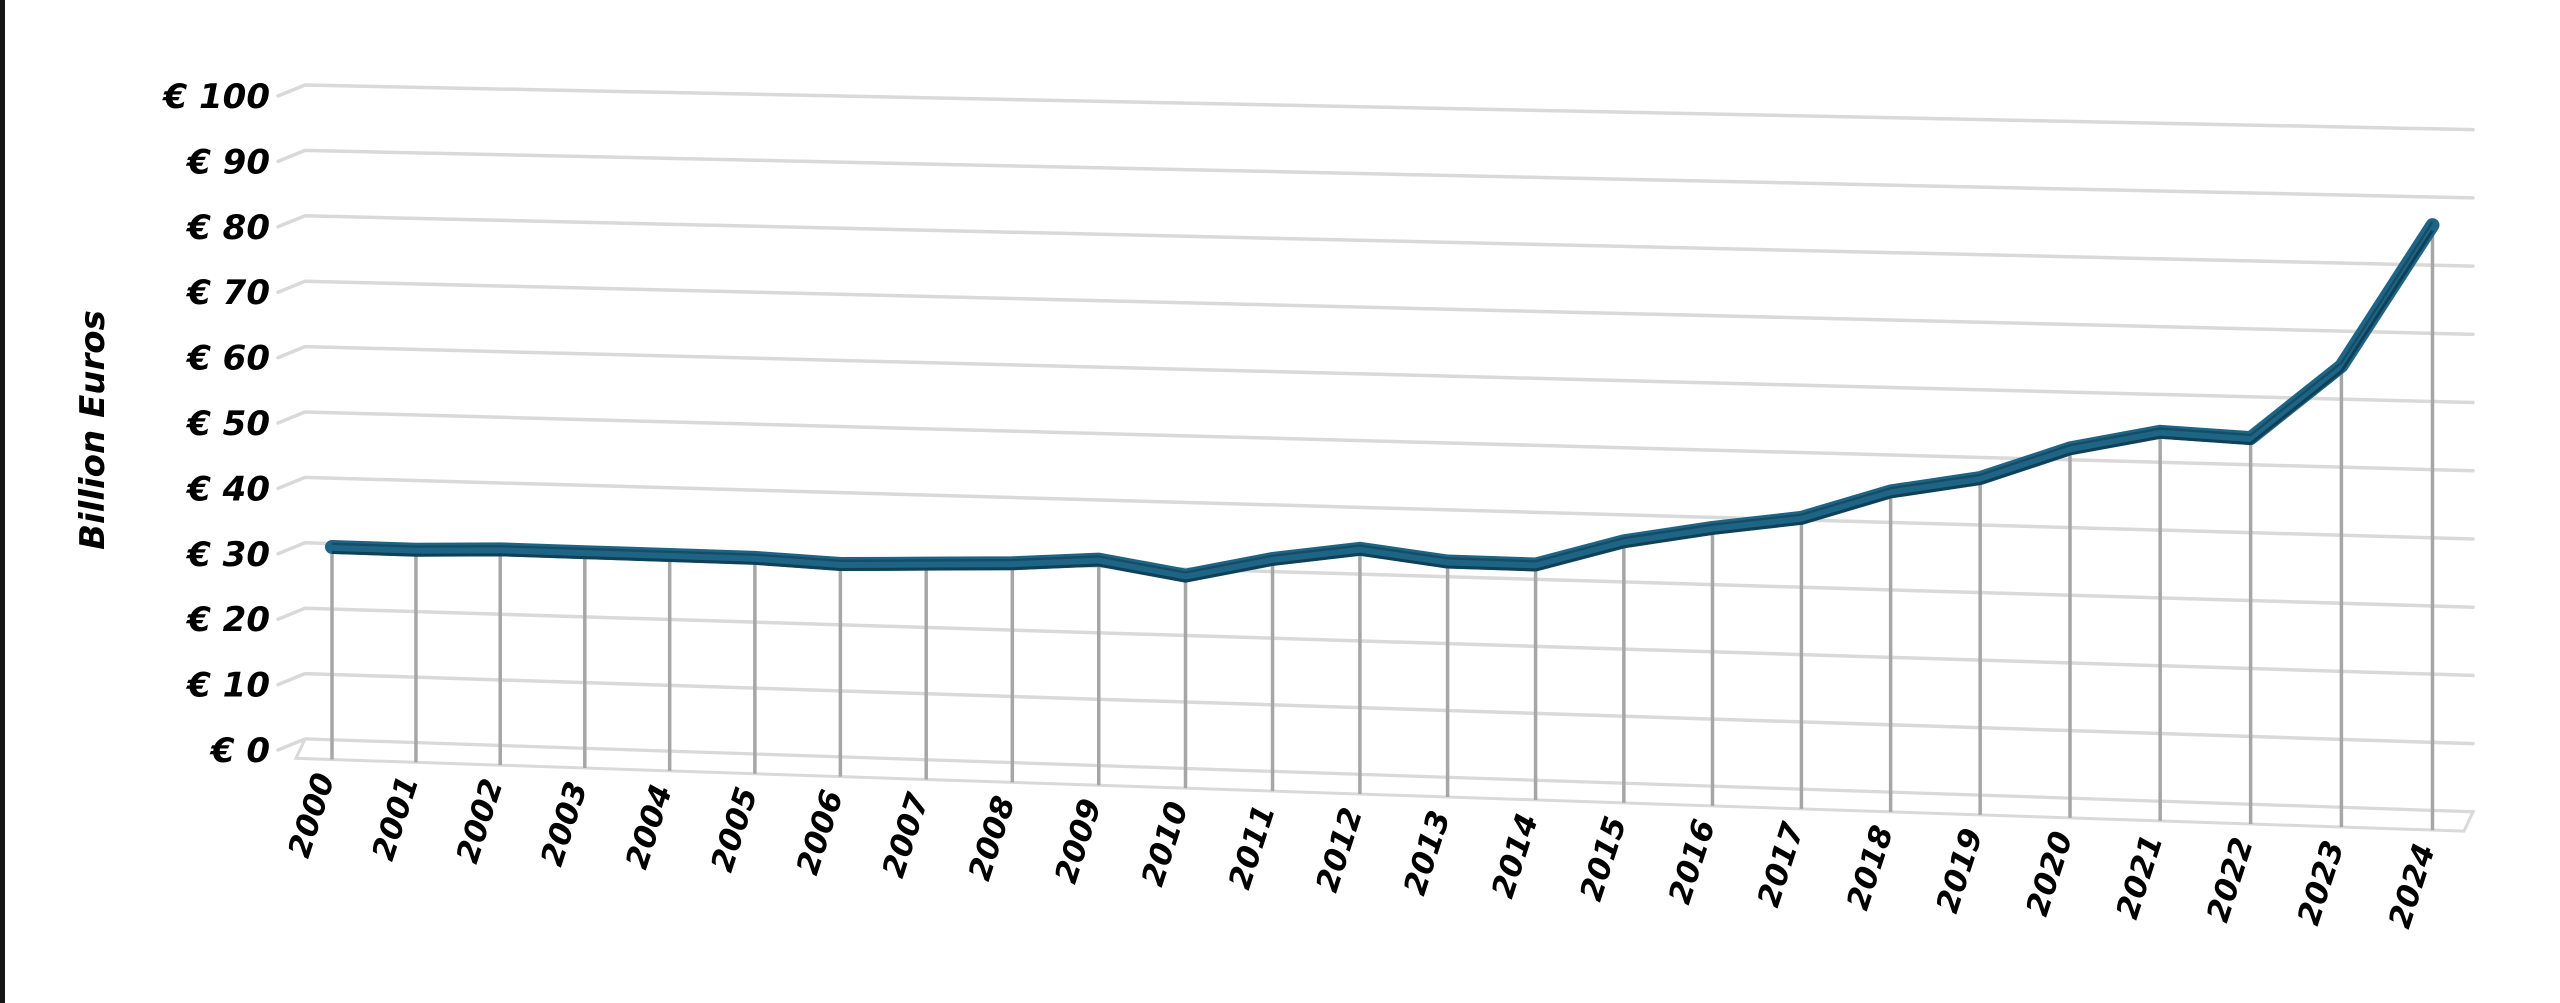  What do you see at coordinates (1427, 852) in the screenshot?
I see `x-tick-label-2013: 2013` at bounding box center [1427, 852].